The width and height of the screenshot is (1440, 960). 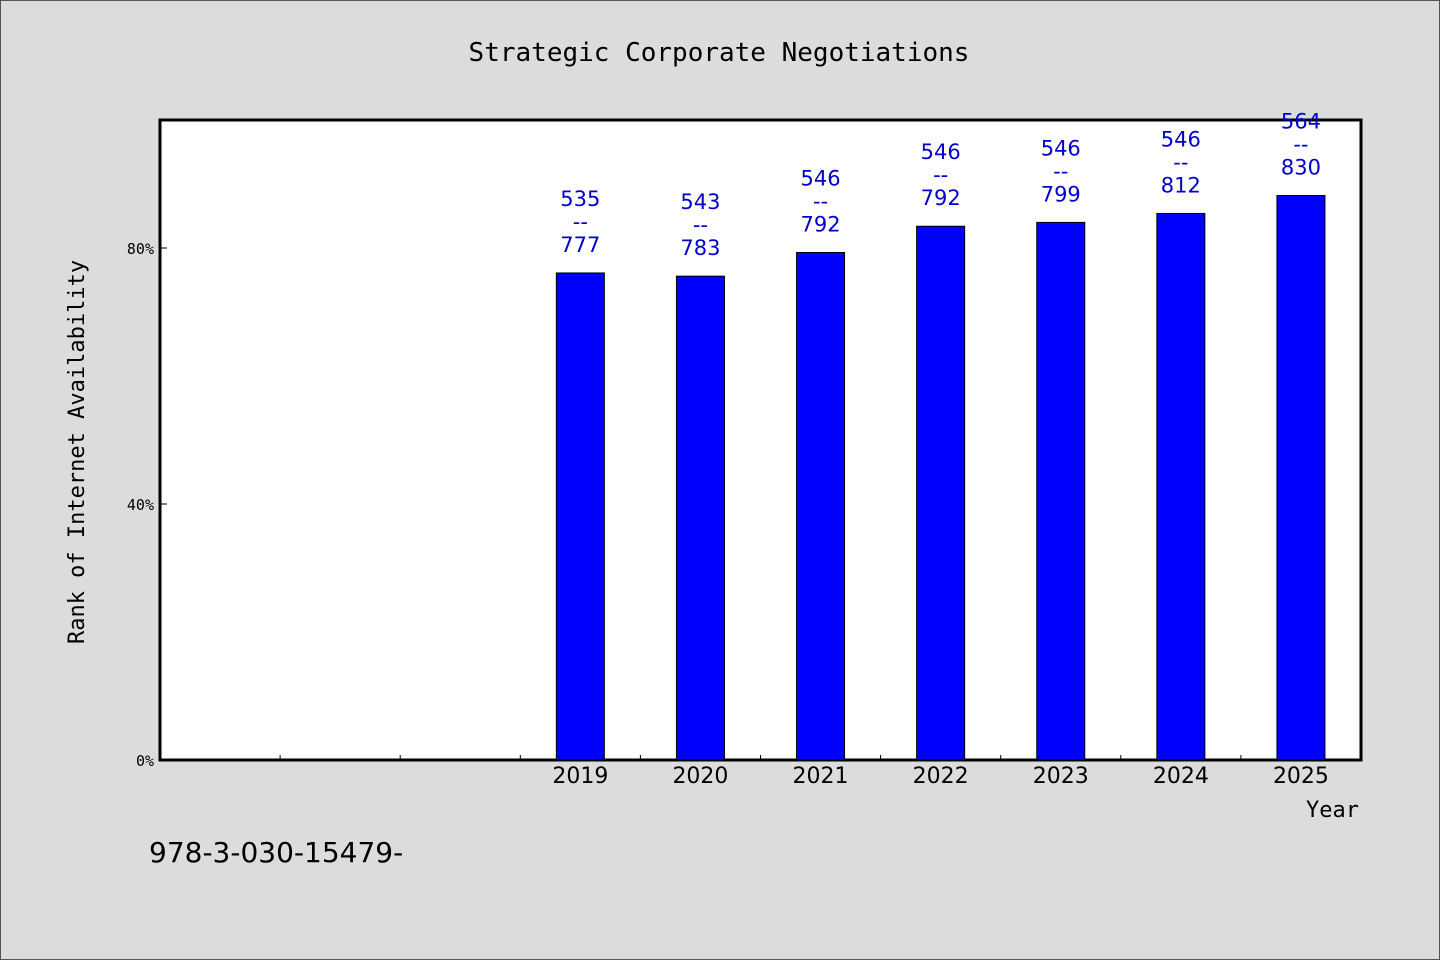 What do you see at coordinates (1061, 194) in the screenshot?
I see `bar-data-label: 799` at bounding box center [1061, 194].